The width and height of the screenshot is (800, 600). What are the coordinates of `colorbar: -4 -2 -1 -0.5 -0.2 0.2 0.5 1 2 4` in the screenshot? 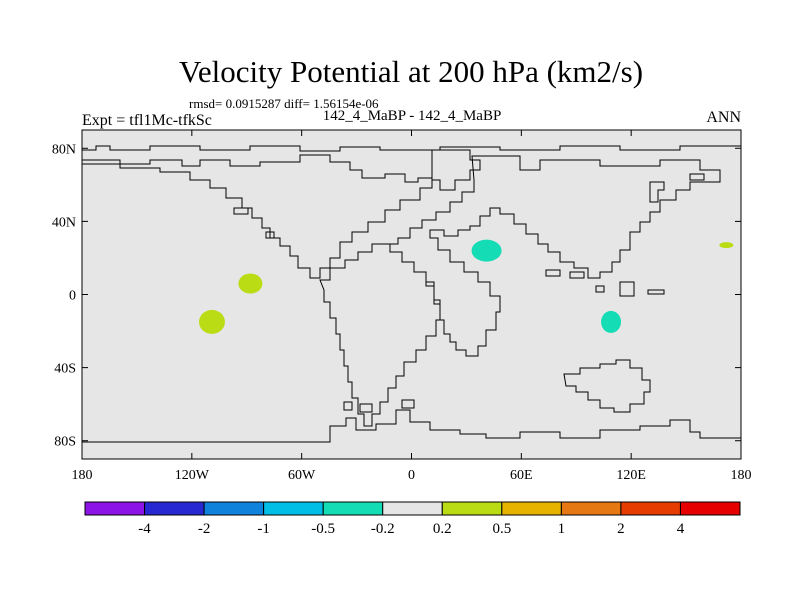 It's located at (412, 519).